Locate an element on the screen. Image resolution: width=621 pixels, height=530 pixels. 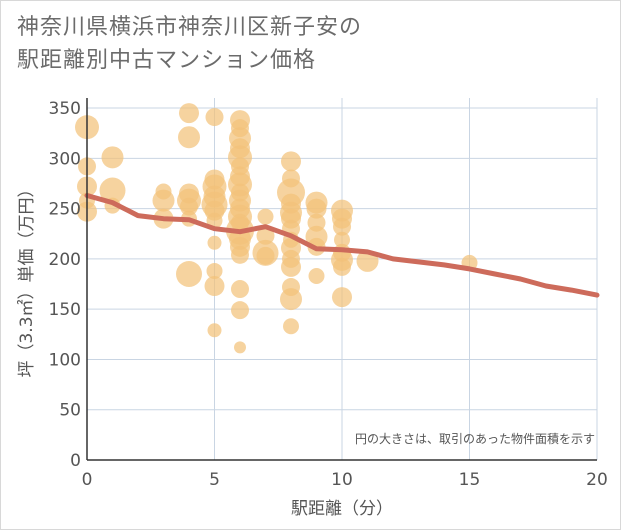
x-tick-label: 0 is located at coordinates (87, 480).